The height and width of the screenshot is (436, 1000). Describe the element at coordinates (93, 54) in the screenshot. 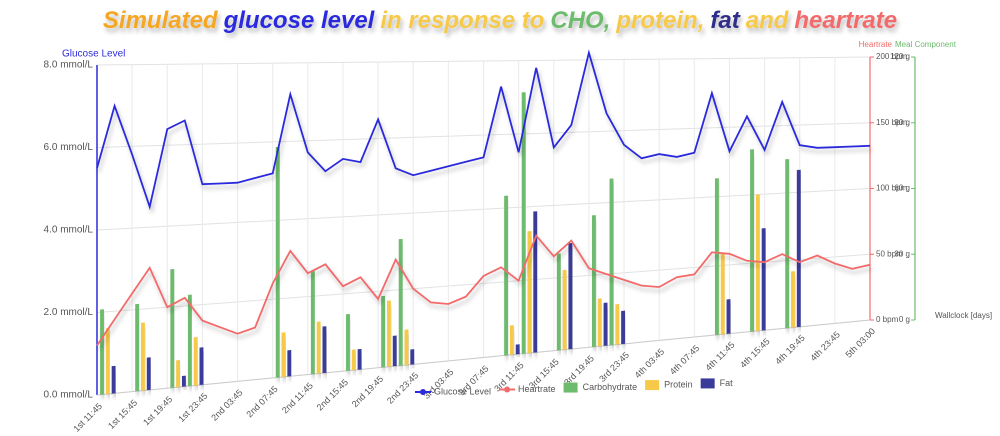

I see `y-axis-label: Glucose Level` at that location.